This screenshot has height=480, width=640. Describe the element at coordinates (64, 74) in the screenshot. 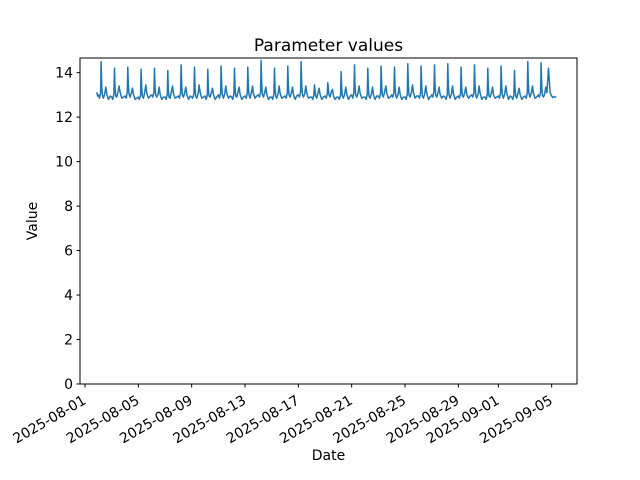

I see `y-tick-label: 14` at that location.